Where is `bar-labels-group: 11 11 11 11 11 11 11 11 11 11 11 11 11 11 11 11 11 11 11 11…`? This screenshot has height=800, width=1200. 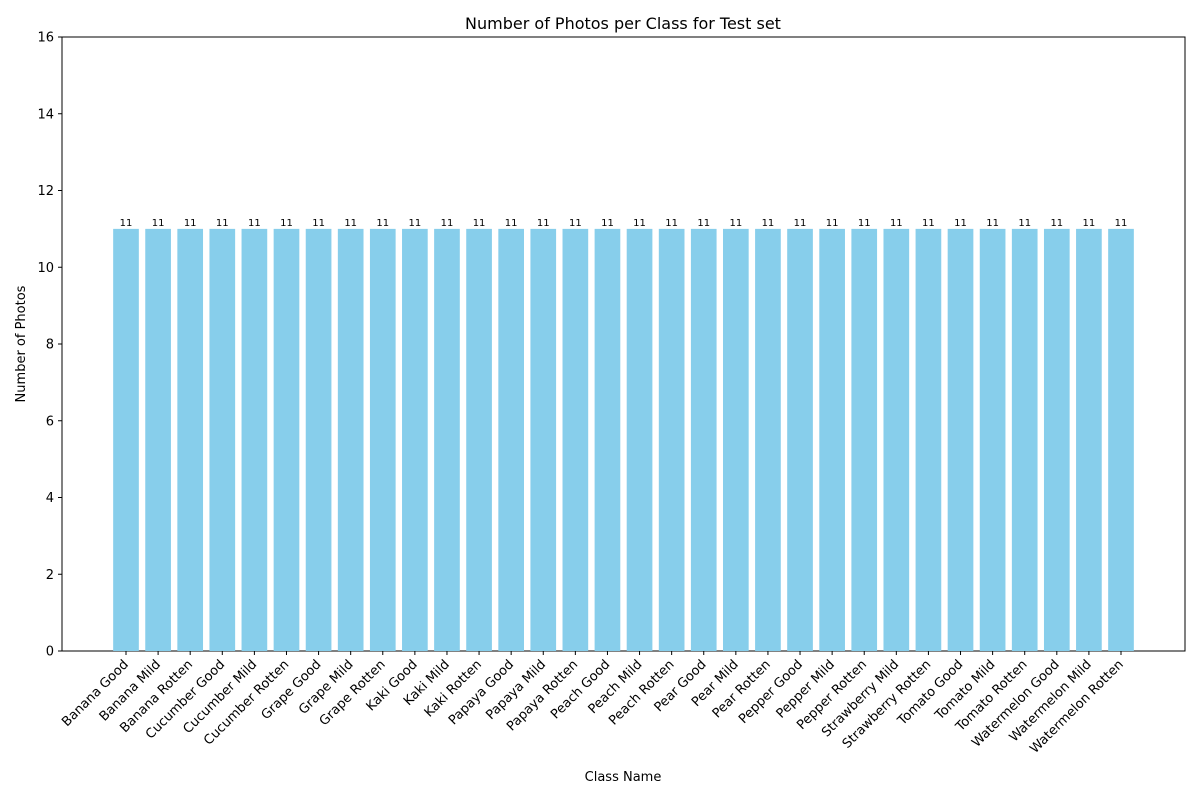 bar-labels-group: 11 11 11 11 11 11 11 11 11 11 11 11 11 11 11 11 11 11 11 11… is located at coordinates (624, 223).